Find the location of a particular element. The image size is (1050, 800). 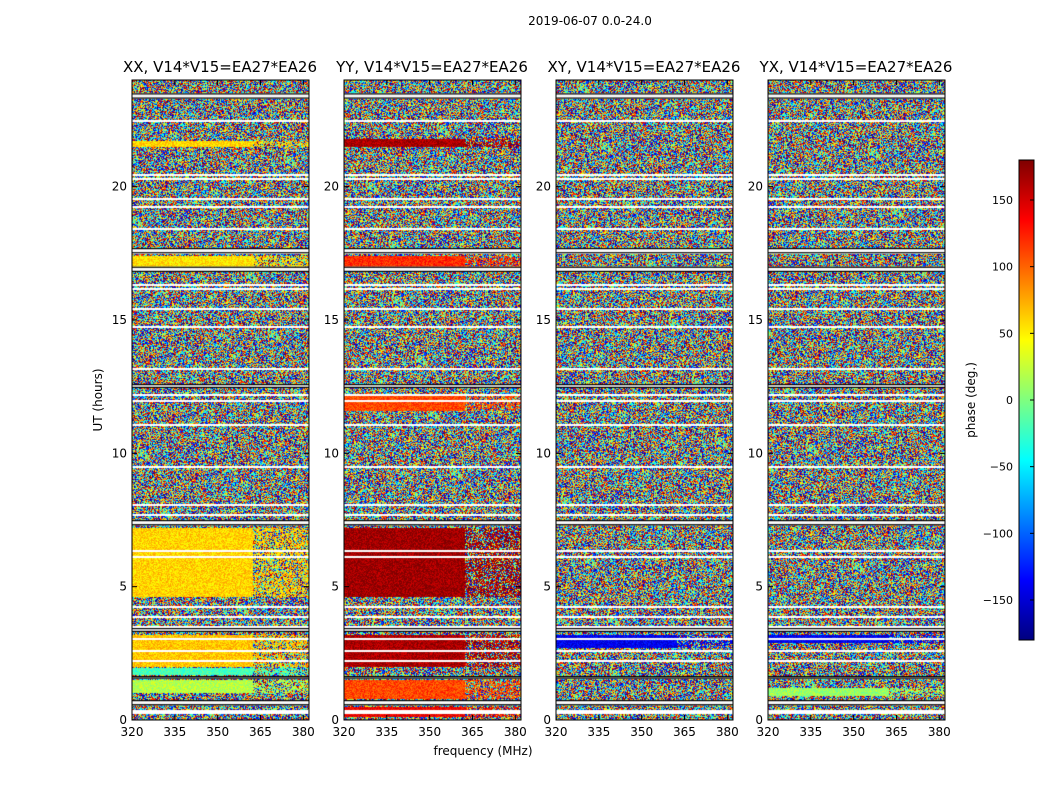

panel-title-xx: XX, V14*V15=EA27*EA26 is located at coordinates (219, 67).